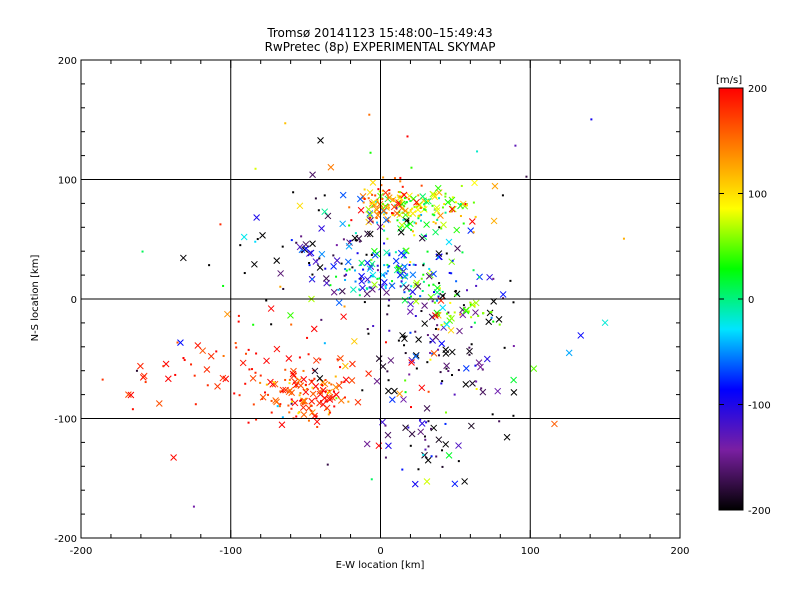  I want to click on y-axis-label: N-S location [km], so click(35, 298).